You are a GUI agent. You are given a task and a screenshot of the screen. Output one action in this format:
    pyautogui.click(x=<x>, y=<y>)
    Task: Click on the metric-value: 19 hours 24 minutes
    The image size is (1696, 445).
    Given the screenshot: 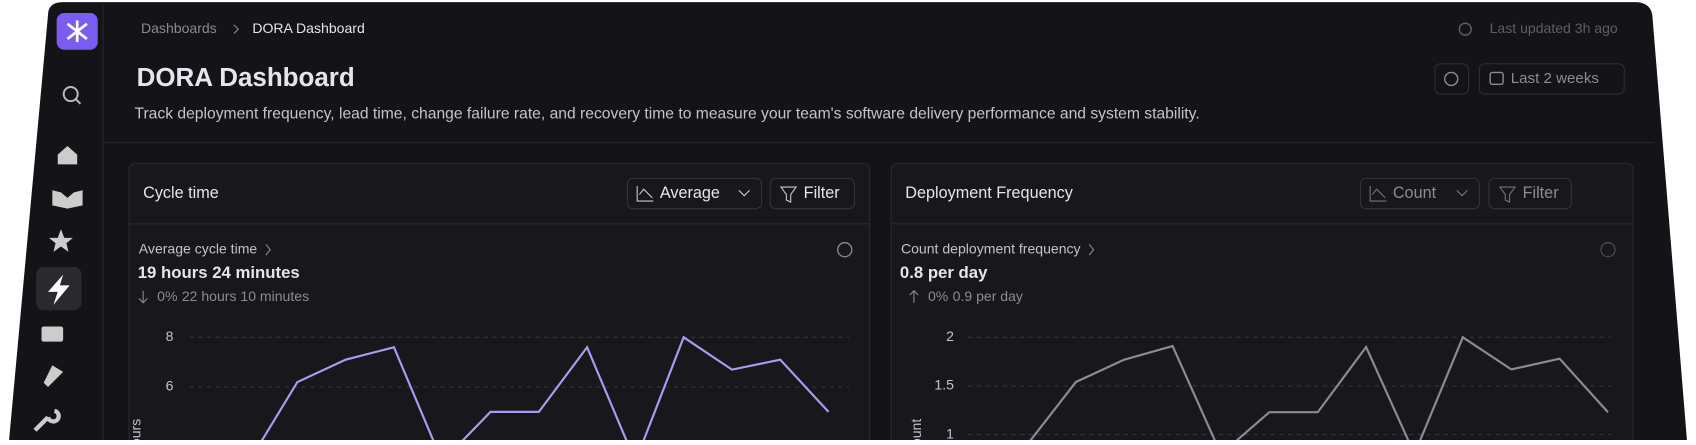 What is the action you would take?
    pyautogui.click(x=219, y=272)
    